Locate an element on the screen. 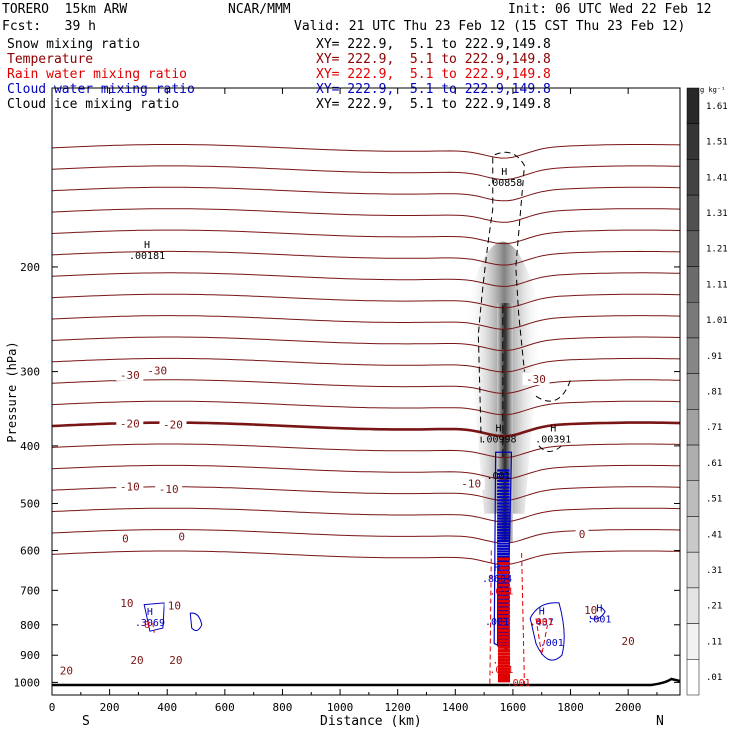 This screenshot has height=740, width=740. field-name-cloud-water: Cloud water mixing ratio is located at coordinates (101, 89).